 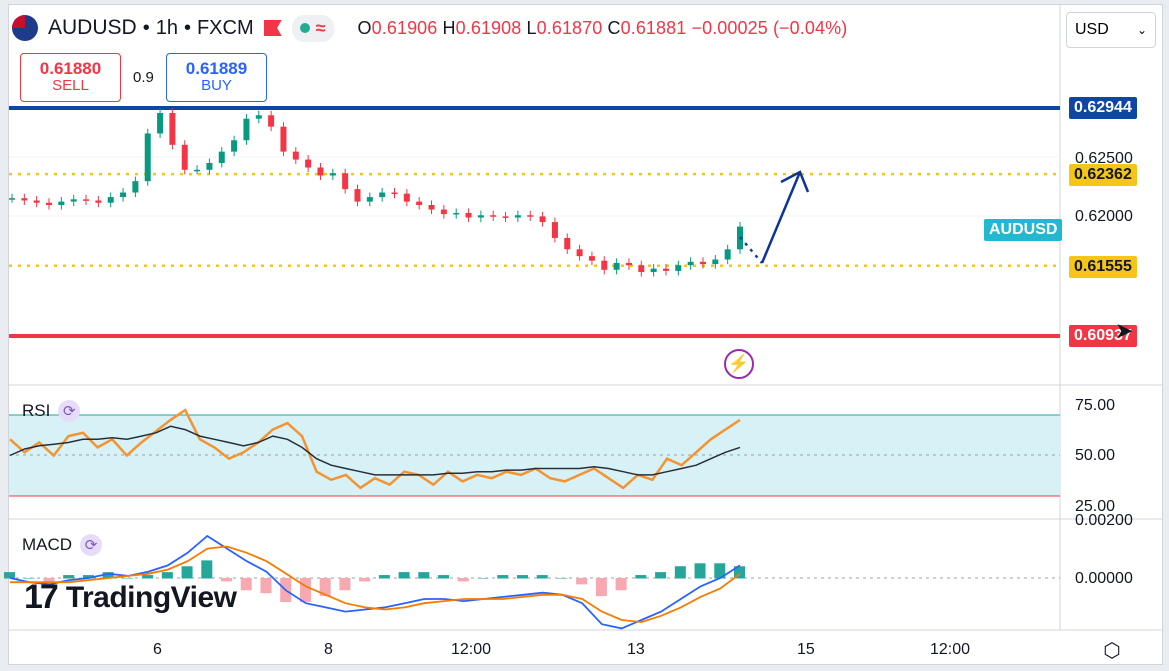 What do you see at coordinates (781, 217) in the screenshot?
I see `projection-arrow` at bounding box center [781, 217].